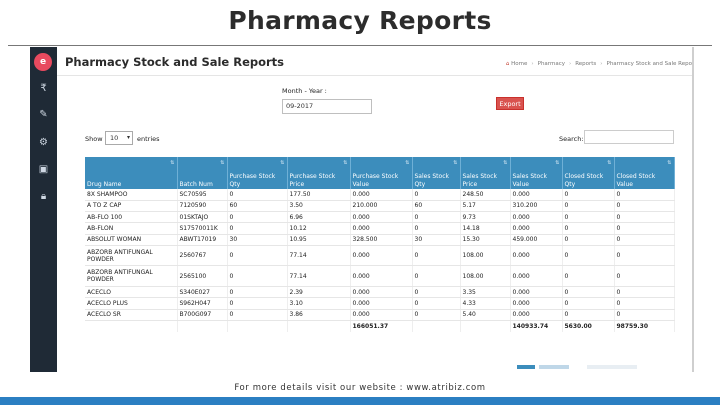 The height and width of the screenshot is (405, 720). Describe the element at coordinates (526, 367) in the screenshot. I see `pagination-current` at that location.